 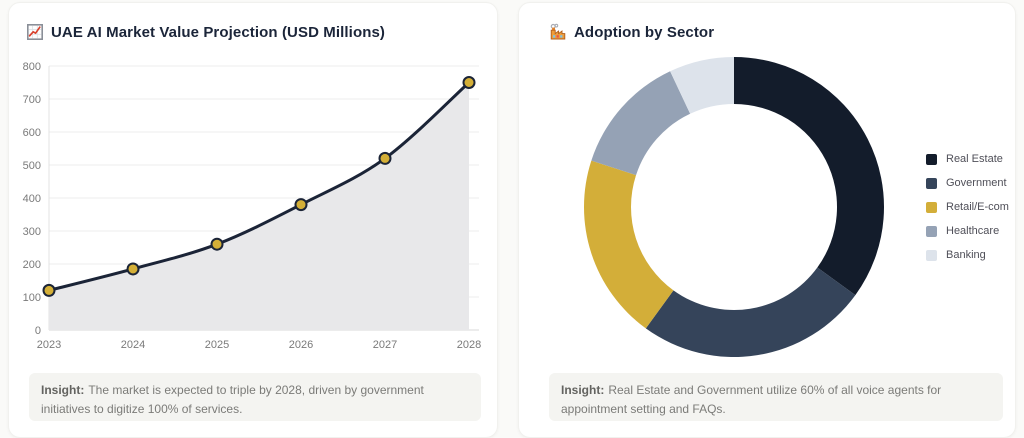 What do you see at coordinates (32, 298) in the screenshot?
I see `y-axis-label: 100` at bounding box center [32, 298].